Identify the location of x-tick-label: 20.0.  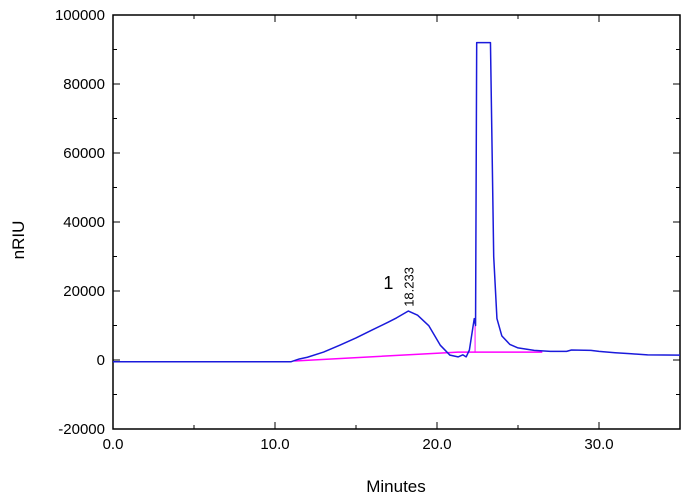
(436, 444).